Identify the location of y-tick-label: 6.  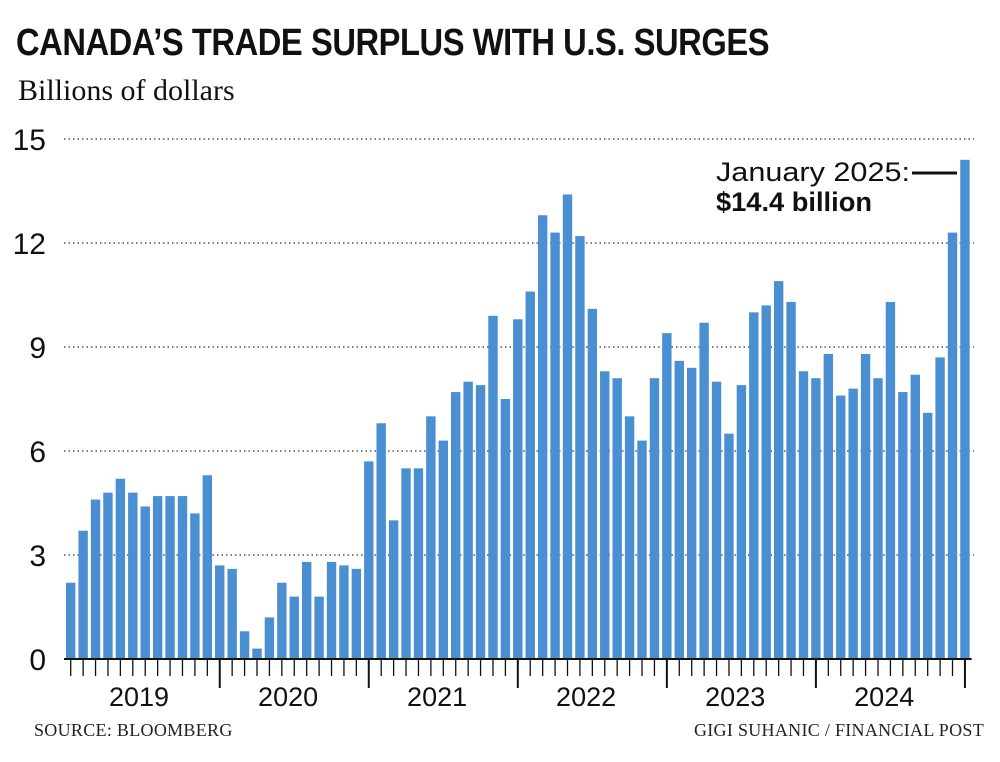
(37, 452).